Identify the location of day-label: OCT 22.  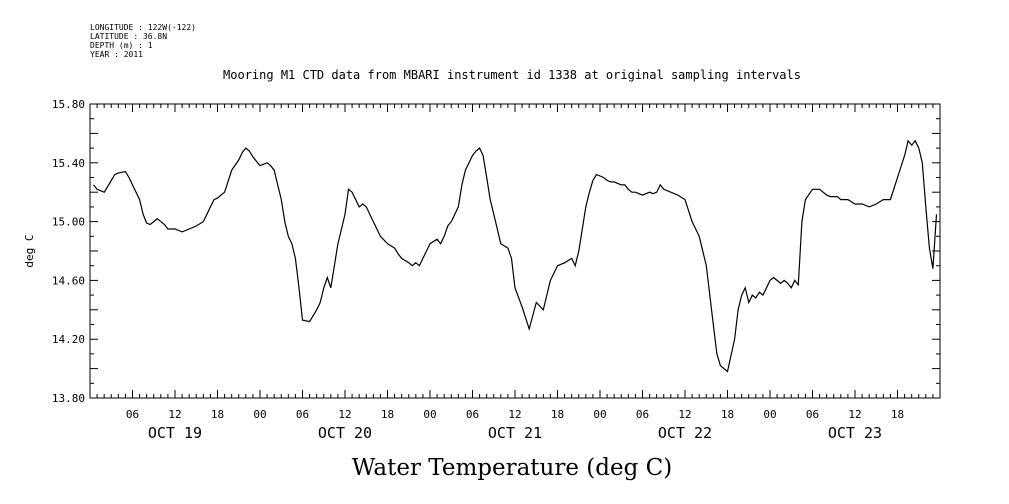
(685, 433).